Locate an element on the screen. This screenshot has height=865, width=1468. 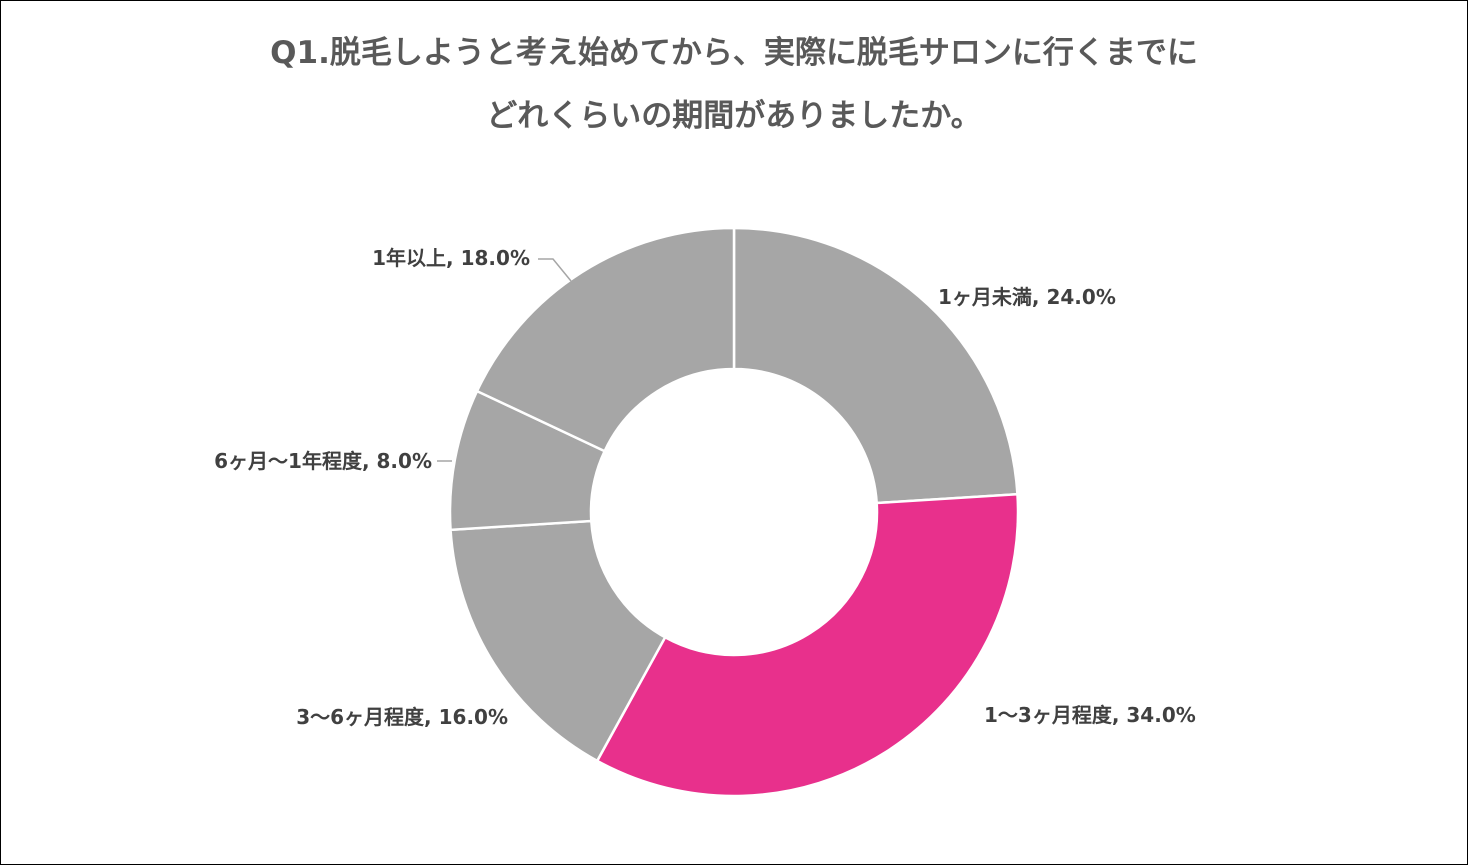
chart-title-line-2: どれくらいの期間がありましたか。 is located at coordinates (734, 116).